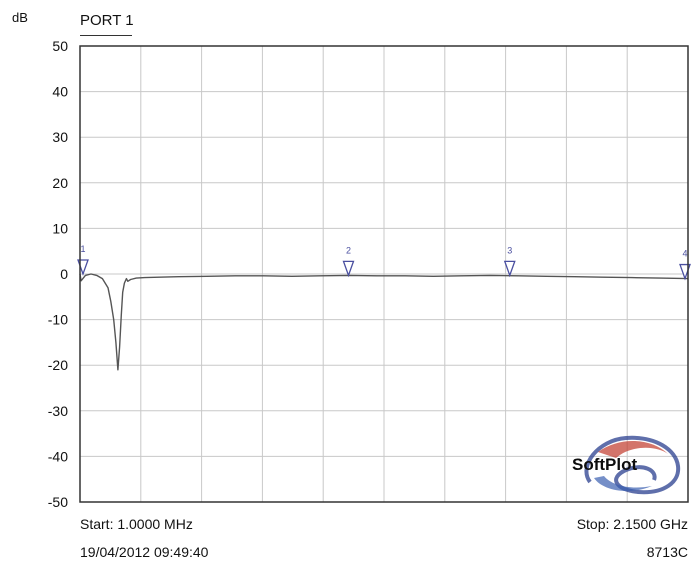 This screenshot has width=692, height=562. Describe the element at coordinates (82, 249) in the screenshot. I see `marker-label: 1` at that location.